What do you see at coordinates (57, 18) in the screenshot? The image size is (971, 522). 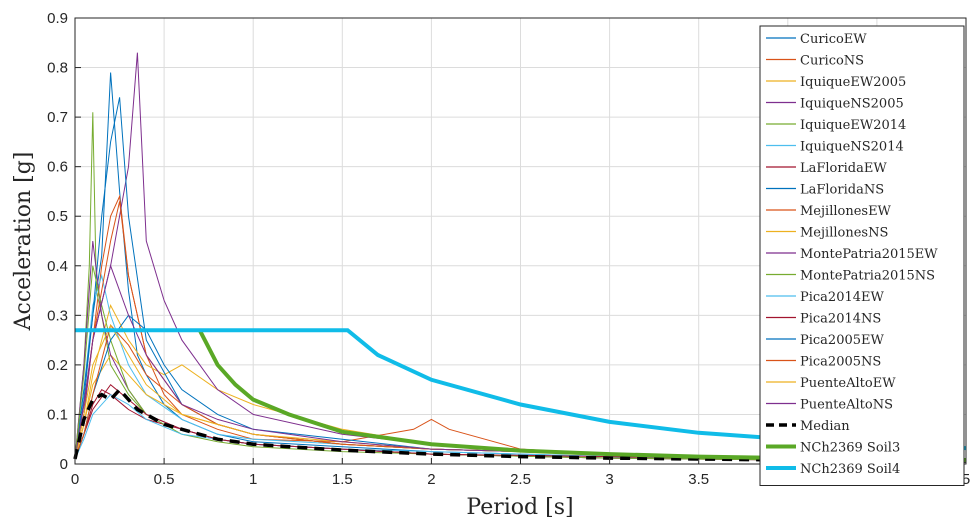 I see `y-tick-label: 0.9` at bounding box center [57, 18].